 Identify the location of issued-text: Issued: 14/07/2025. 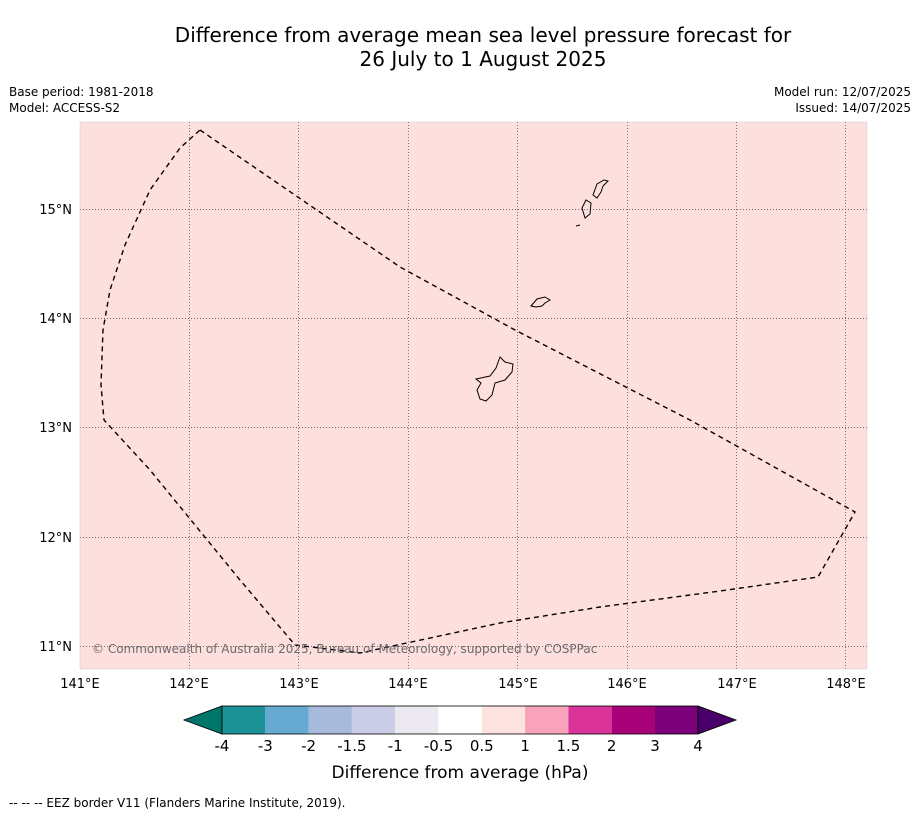
(853, 108).